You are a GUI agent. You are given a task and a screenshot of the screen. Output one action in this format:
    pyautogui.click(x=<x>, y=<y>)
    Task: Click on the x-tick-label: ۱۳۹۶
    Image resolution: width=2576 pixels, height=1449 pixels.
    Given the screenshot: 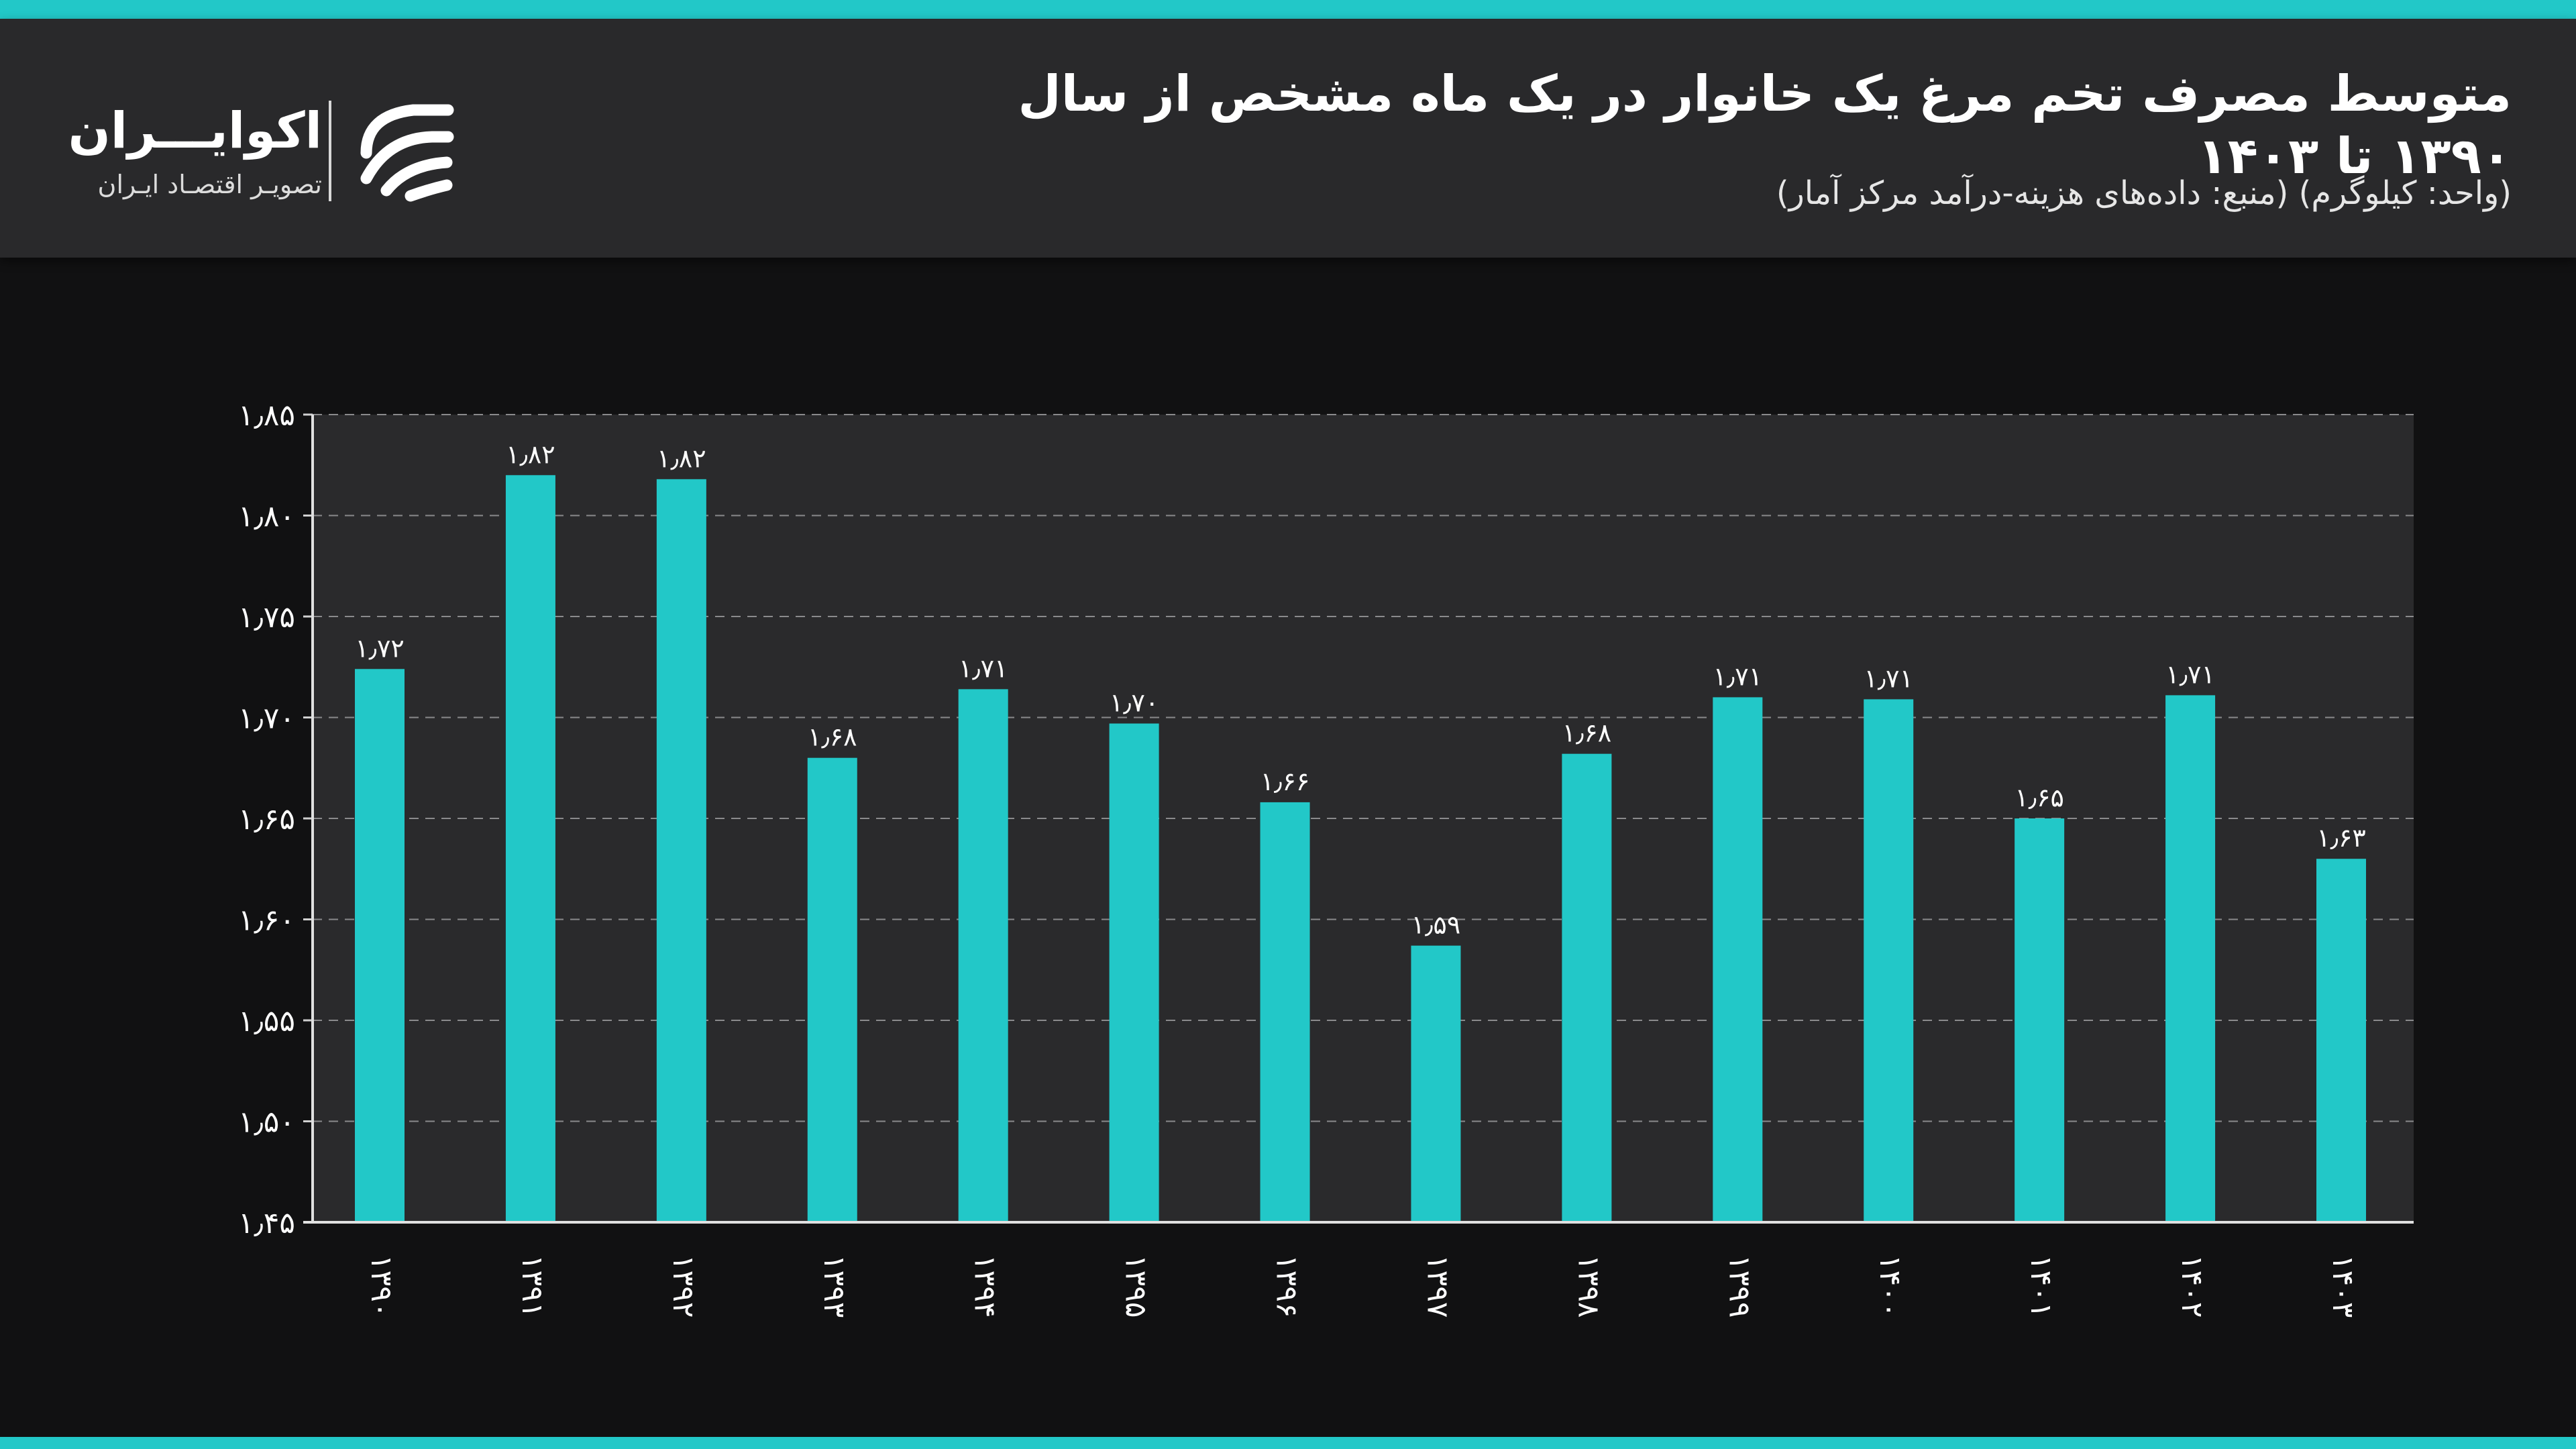 What is the action you would take?
    pyautogui.click(x=1287, y=1286)
    